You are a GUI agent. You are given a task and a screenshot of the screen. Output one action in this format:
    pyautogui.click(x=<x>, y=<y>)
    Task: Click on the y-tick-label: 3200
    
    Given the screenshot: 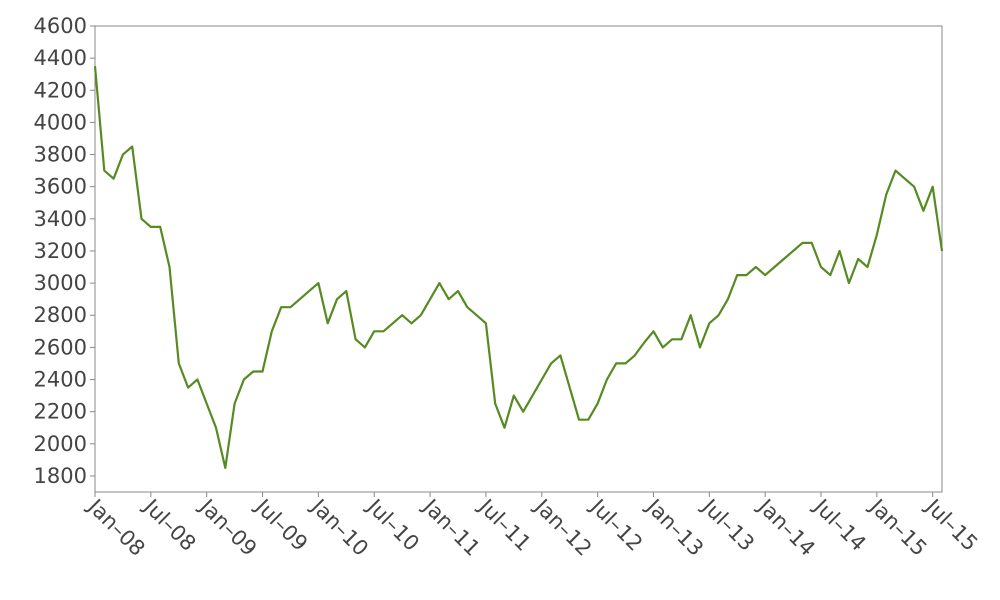 What is the action you would take?
    pyautogui.click(x=60, y=251)
    